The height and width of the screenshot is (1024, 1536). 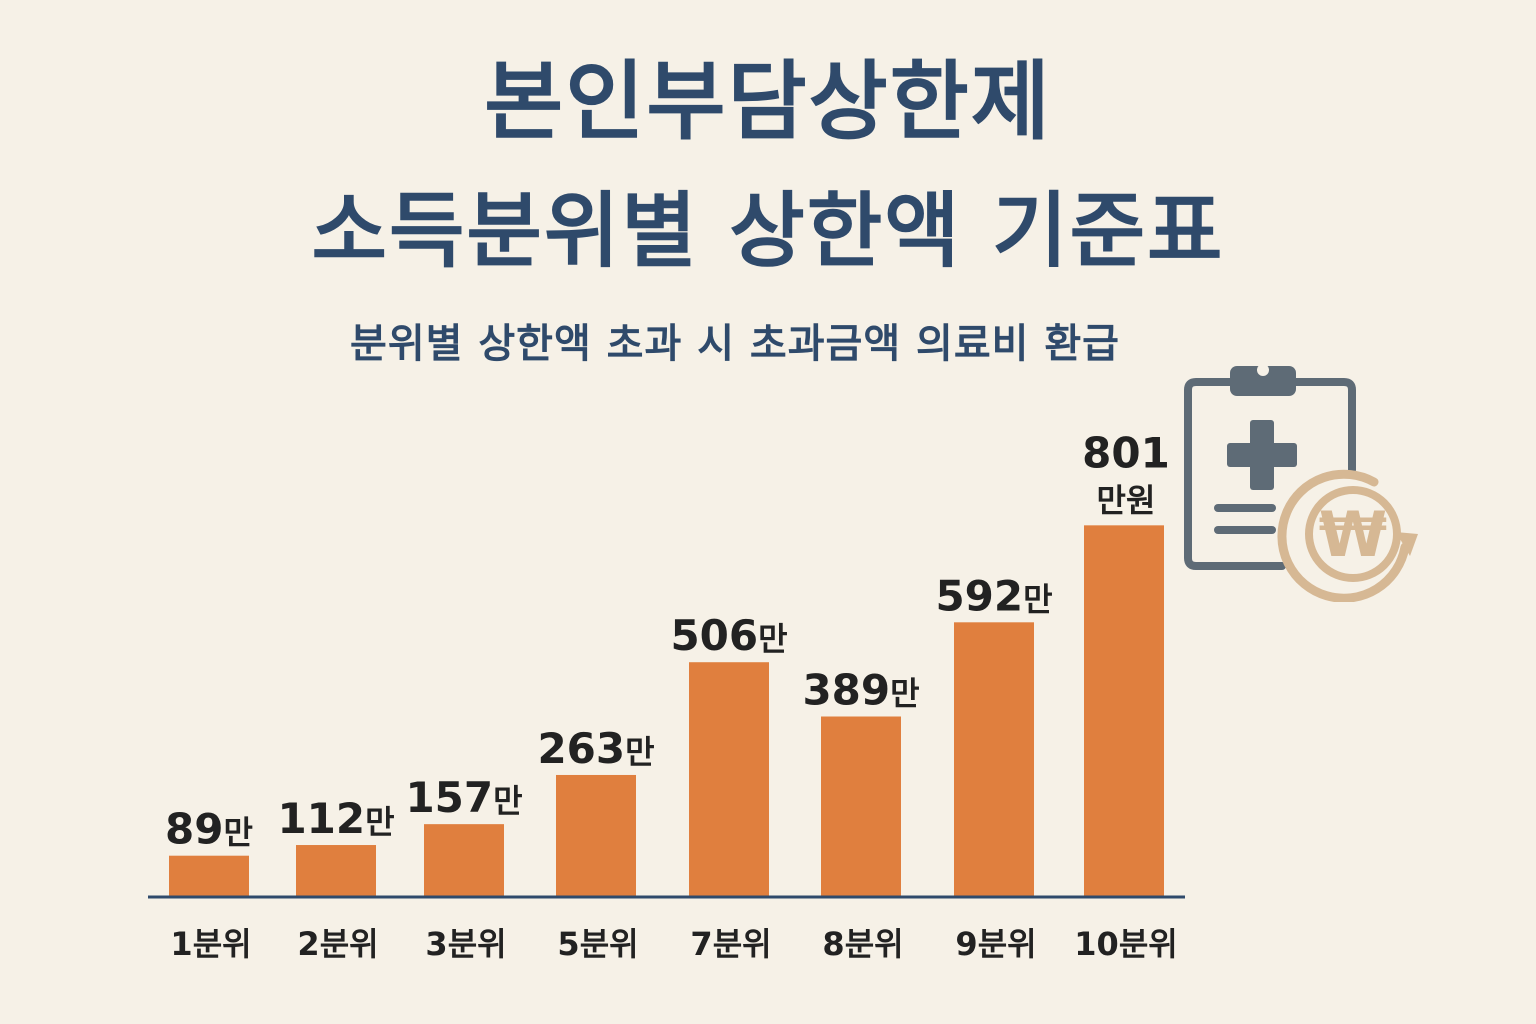 I want to click on category-label: 1분위, so click(x=210, y=944).